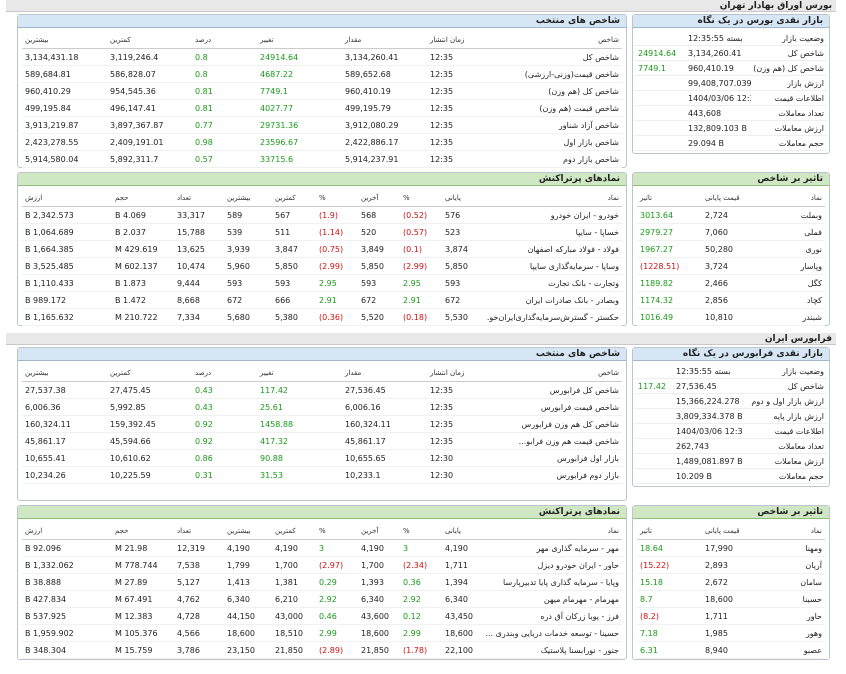  Describe the element at coordinates (654, 461) in the screenshot. I see `overview-change` at that location.